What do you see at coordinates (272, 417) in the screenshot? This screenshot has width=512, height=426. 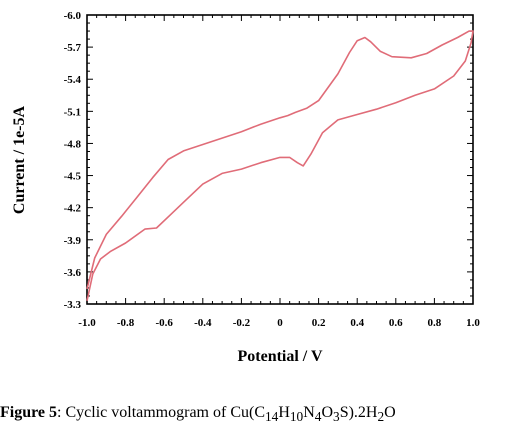 I see `caption-sub: 14` at bounding box center [272, 417].